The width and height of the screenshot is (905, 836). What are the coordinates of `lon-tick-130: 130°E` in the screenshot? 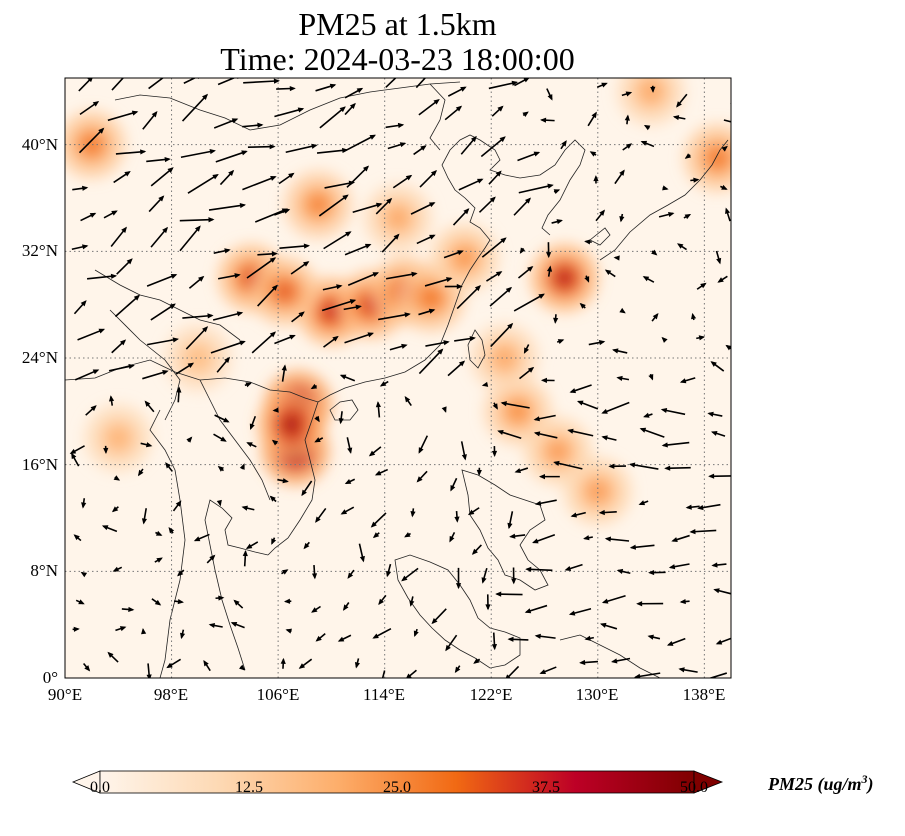 It's located at (597, 694).